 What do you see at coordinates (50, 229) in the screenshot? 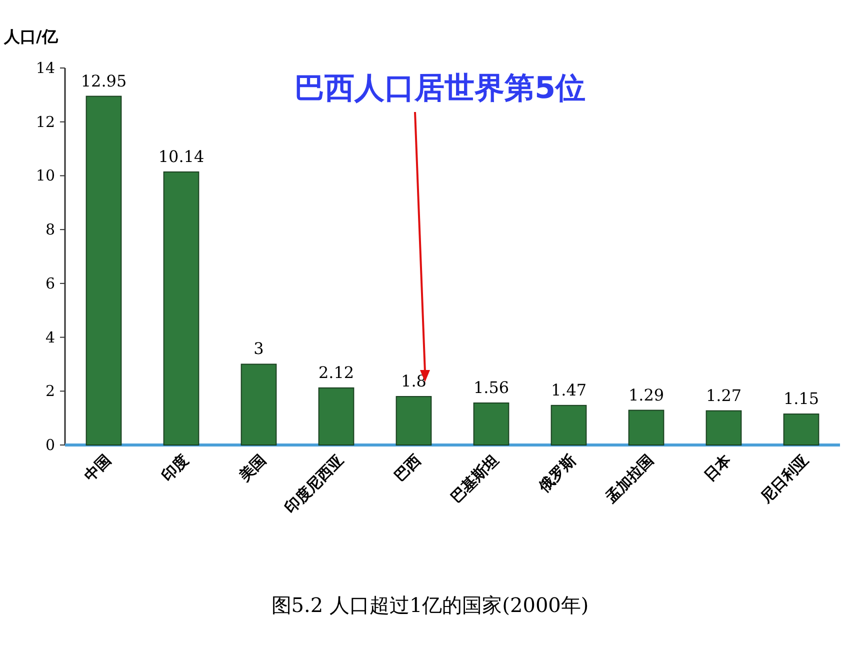
I see `y-tick-label: 8` at bounding box center [50, 229].